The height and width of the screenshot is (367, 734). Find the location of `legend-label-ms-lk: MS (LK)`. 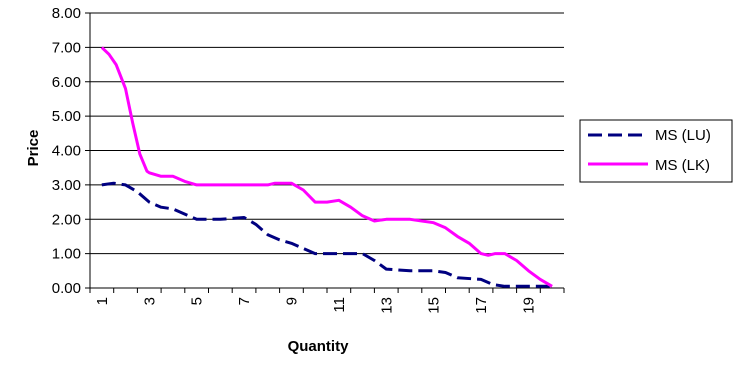

legend-label-ms-lk: MS (LK) is located at coordinates (682, 165).